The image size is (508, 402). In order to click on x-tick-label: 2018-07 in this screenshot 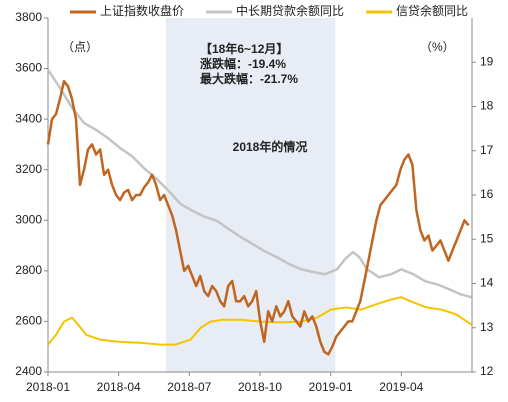, I will do `click(189, 387)`.